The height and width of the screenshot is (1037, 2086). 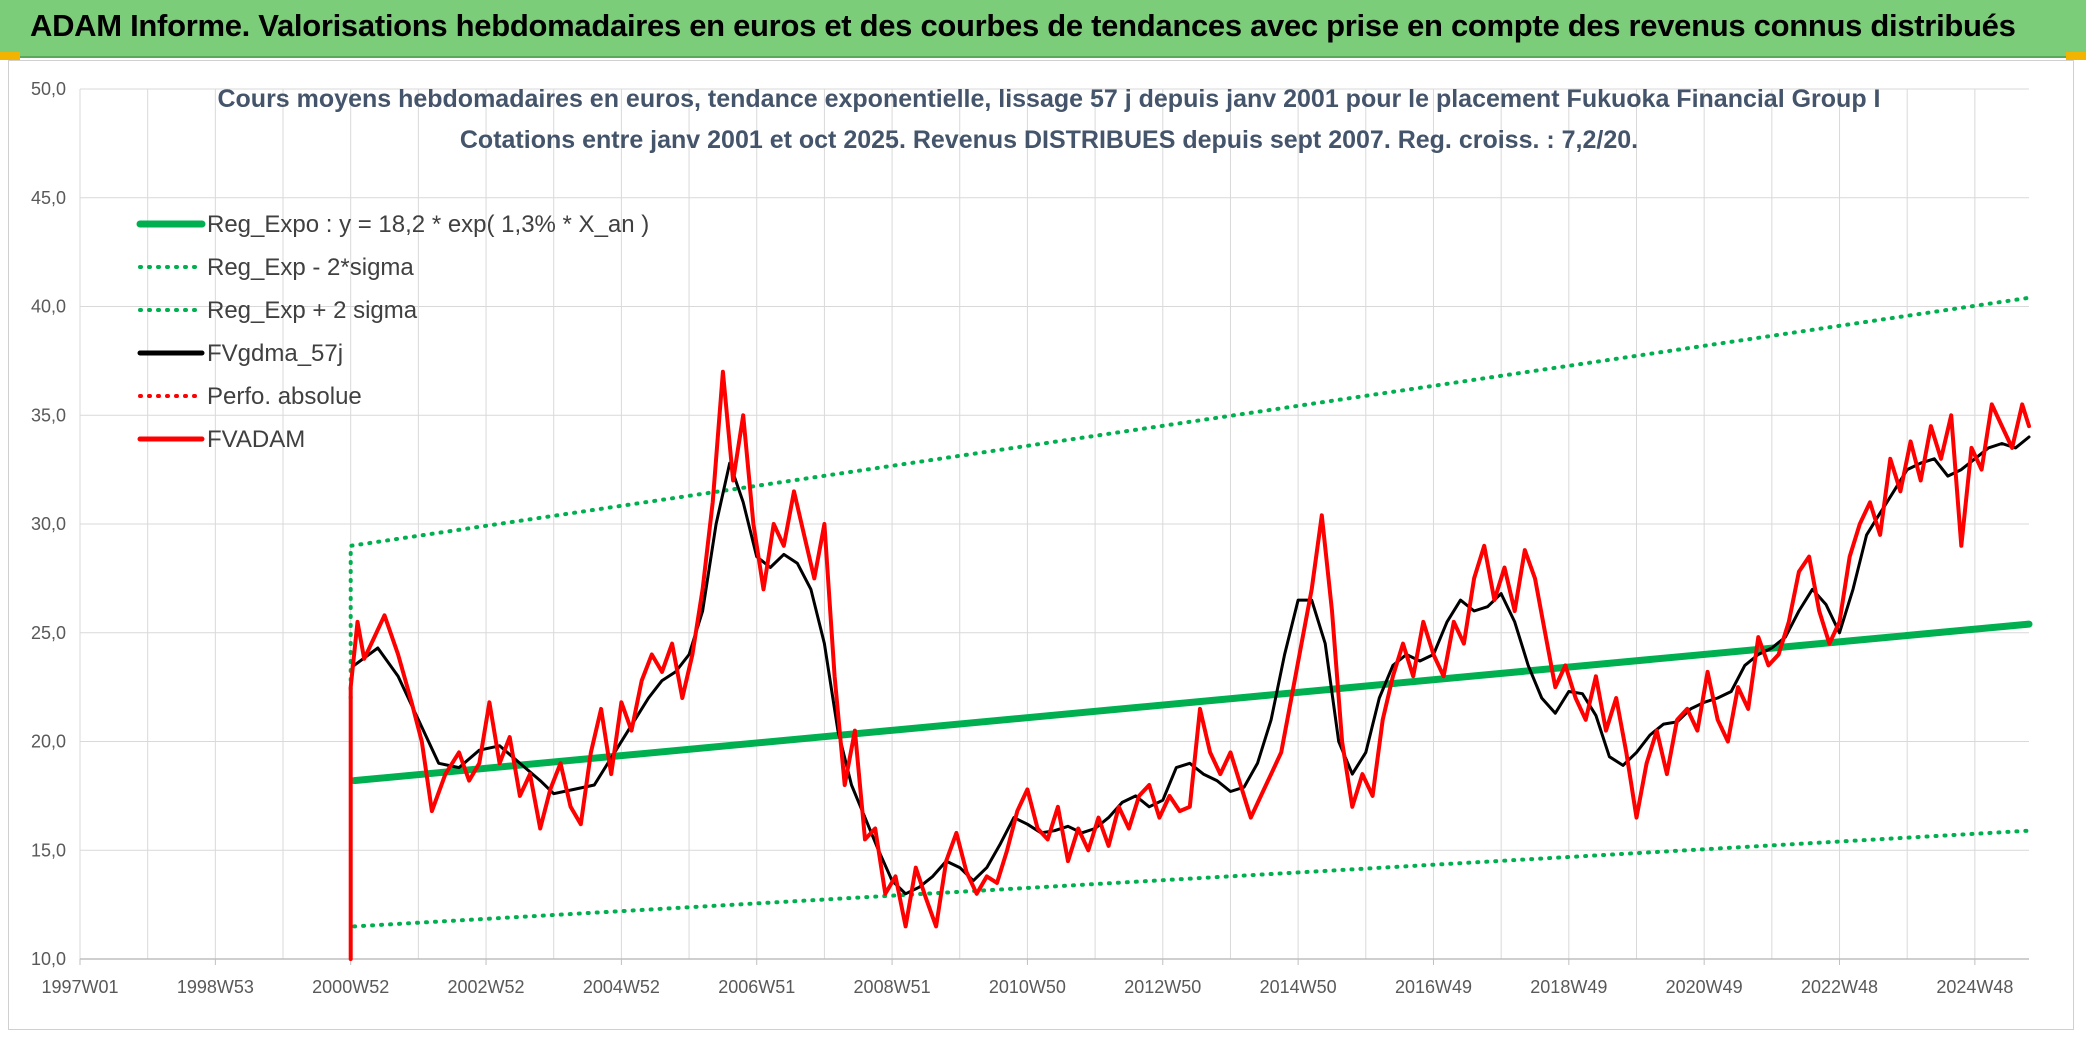 What do you see at coordinates (756, 987) in the screenshot?
I see `x-tick-label: 2006W51` at bounding box center [756, 987].